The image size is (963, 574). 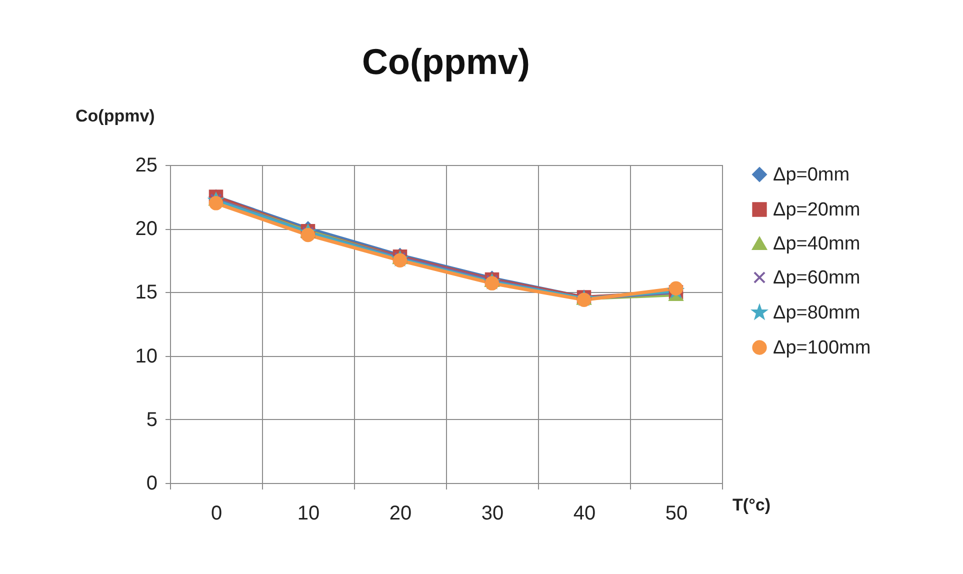 What do you see at coordinates (146, 165) in the screenshot?
I see `y-tick-label: 25` at bounding box center [146, 165].